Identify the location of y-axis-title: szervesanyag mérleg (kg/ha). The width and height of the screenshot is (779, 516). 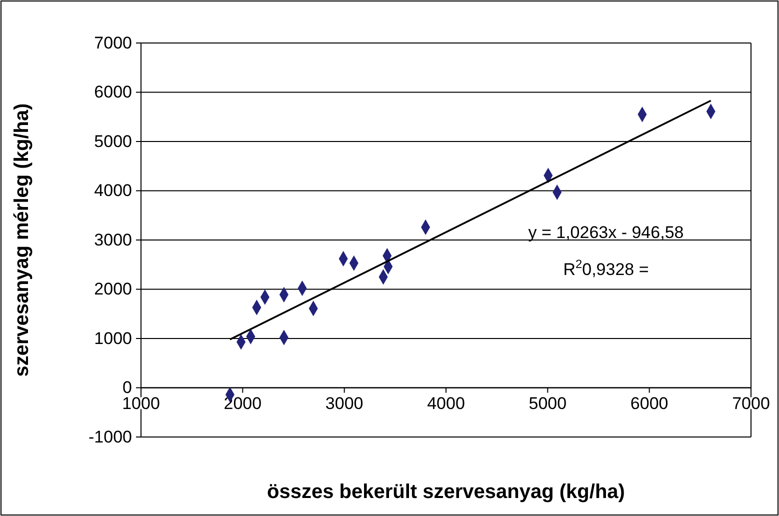
(22, 240).